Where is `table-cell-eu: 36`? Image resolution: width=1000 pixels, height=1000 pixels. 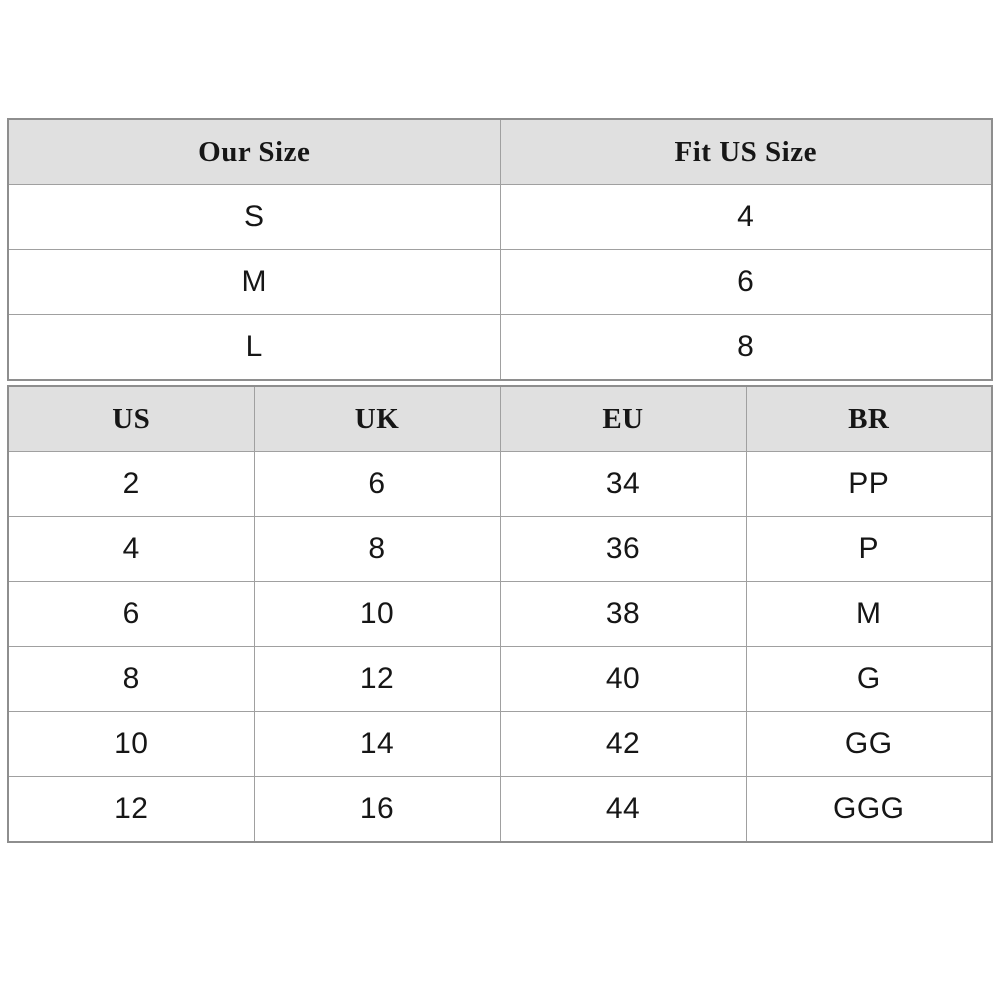 table-cell-eu: 36 is located at coordinates (623, 549).